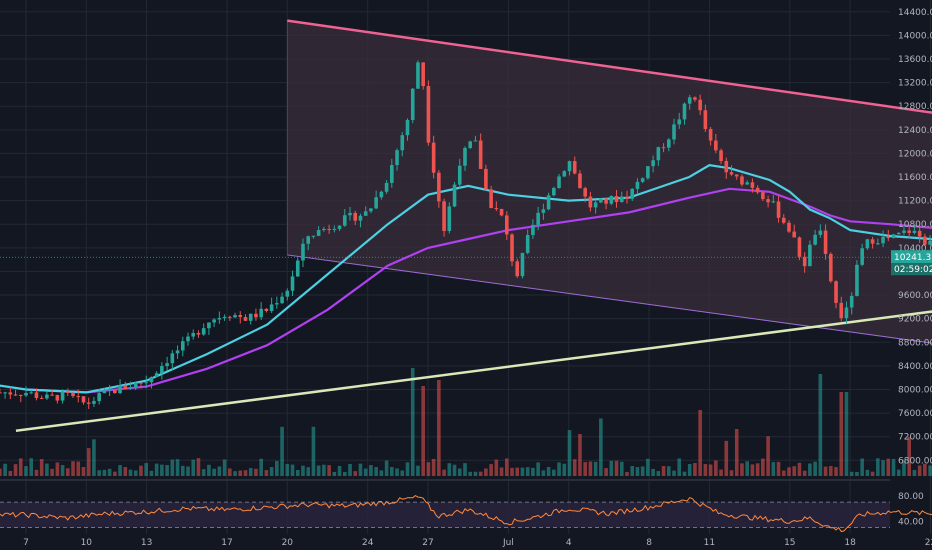 This screenshot has height=550, width=932. Describe the element at coordinates (915, 461) in the screenshot. I see `price-tick-label: 6800.00` at that location.